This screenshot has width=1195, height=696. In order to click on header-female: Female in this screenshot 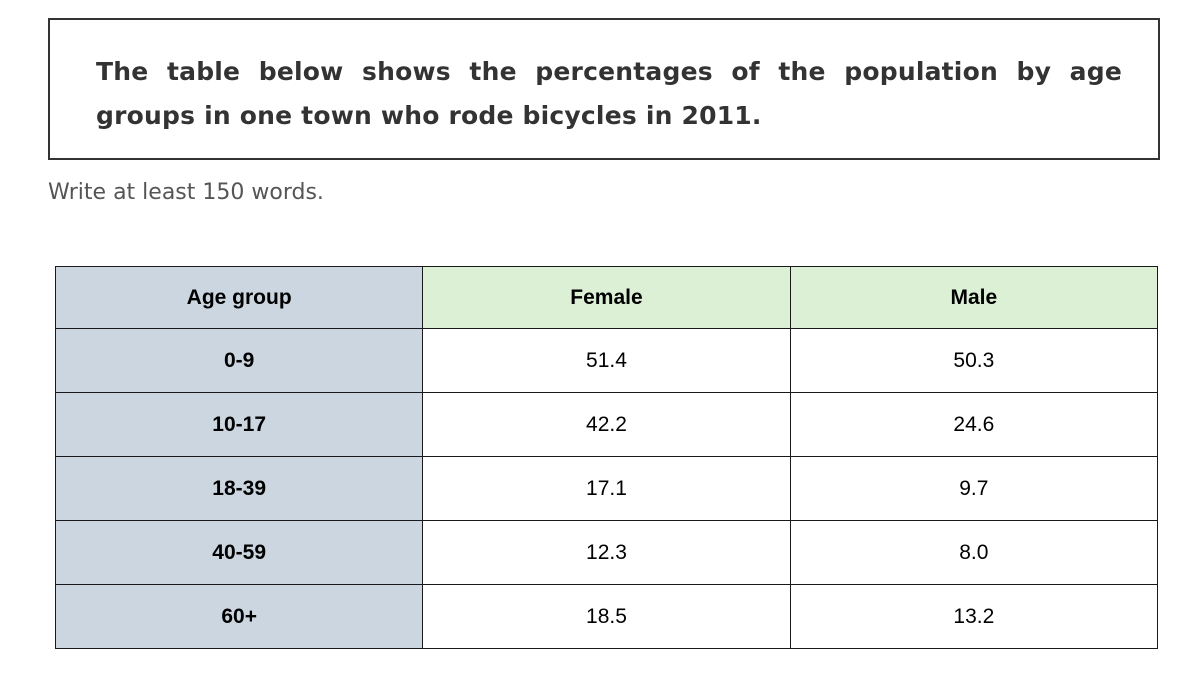, I will do `click(606, 297)`.